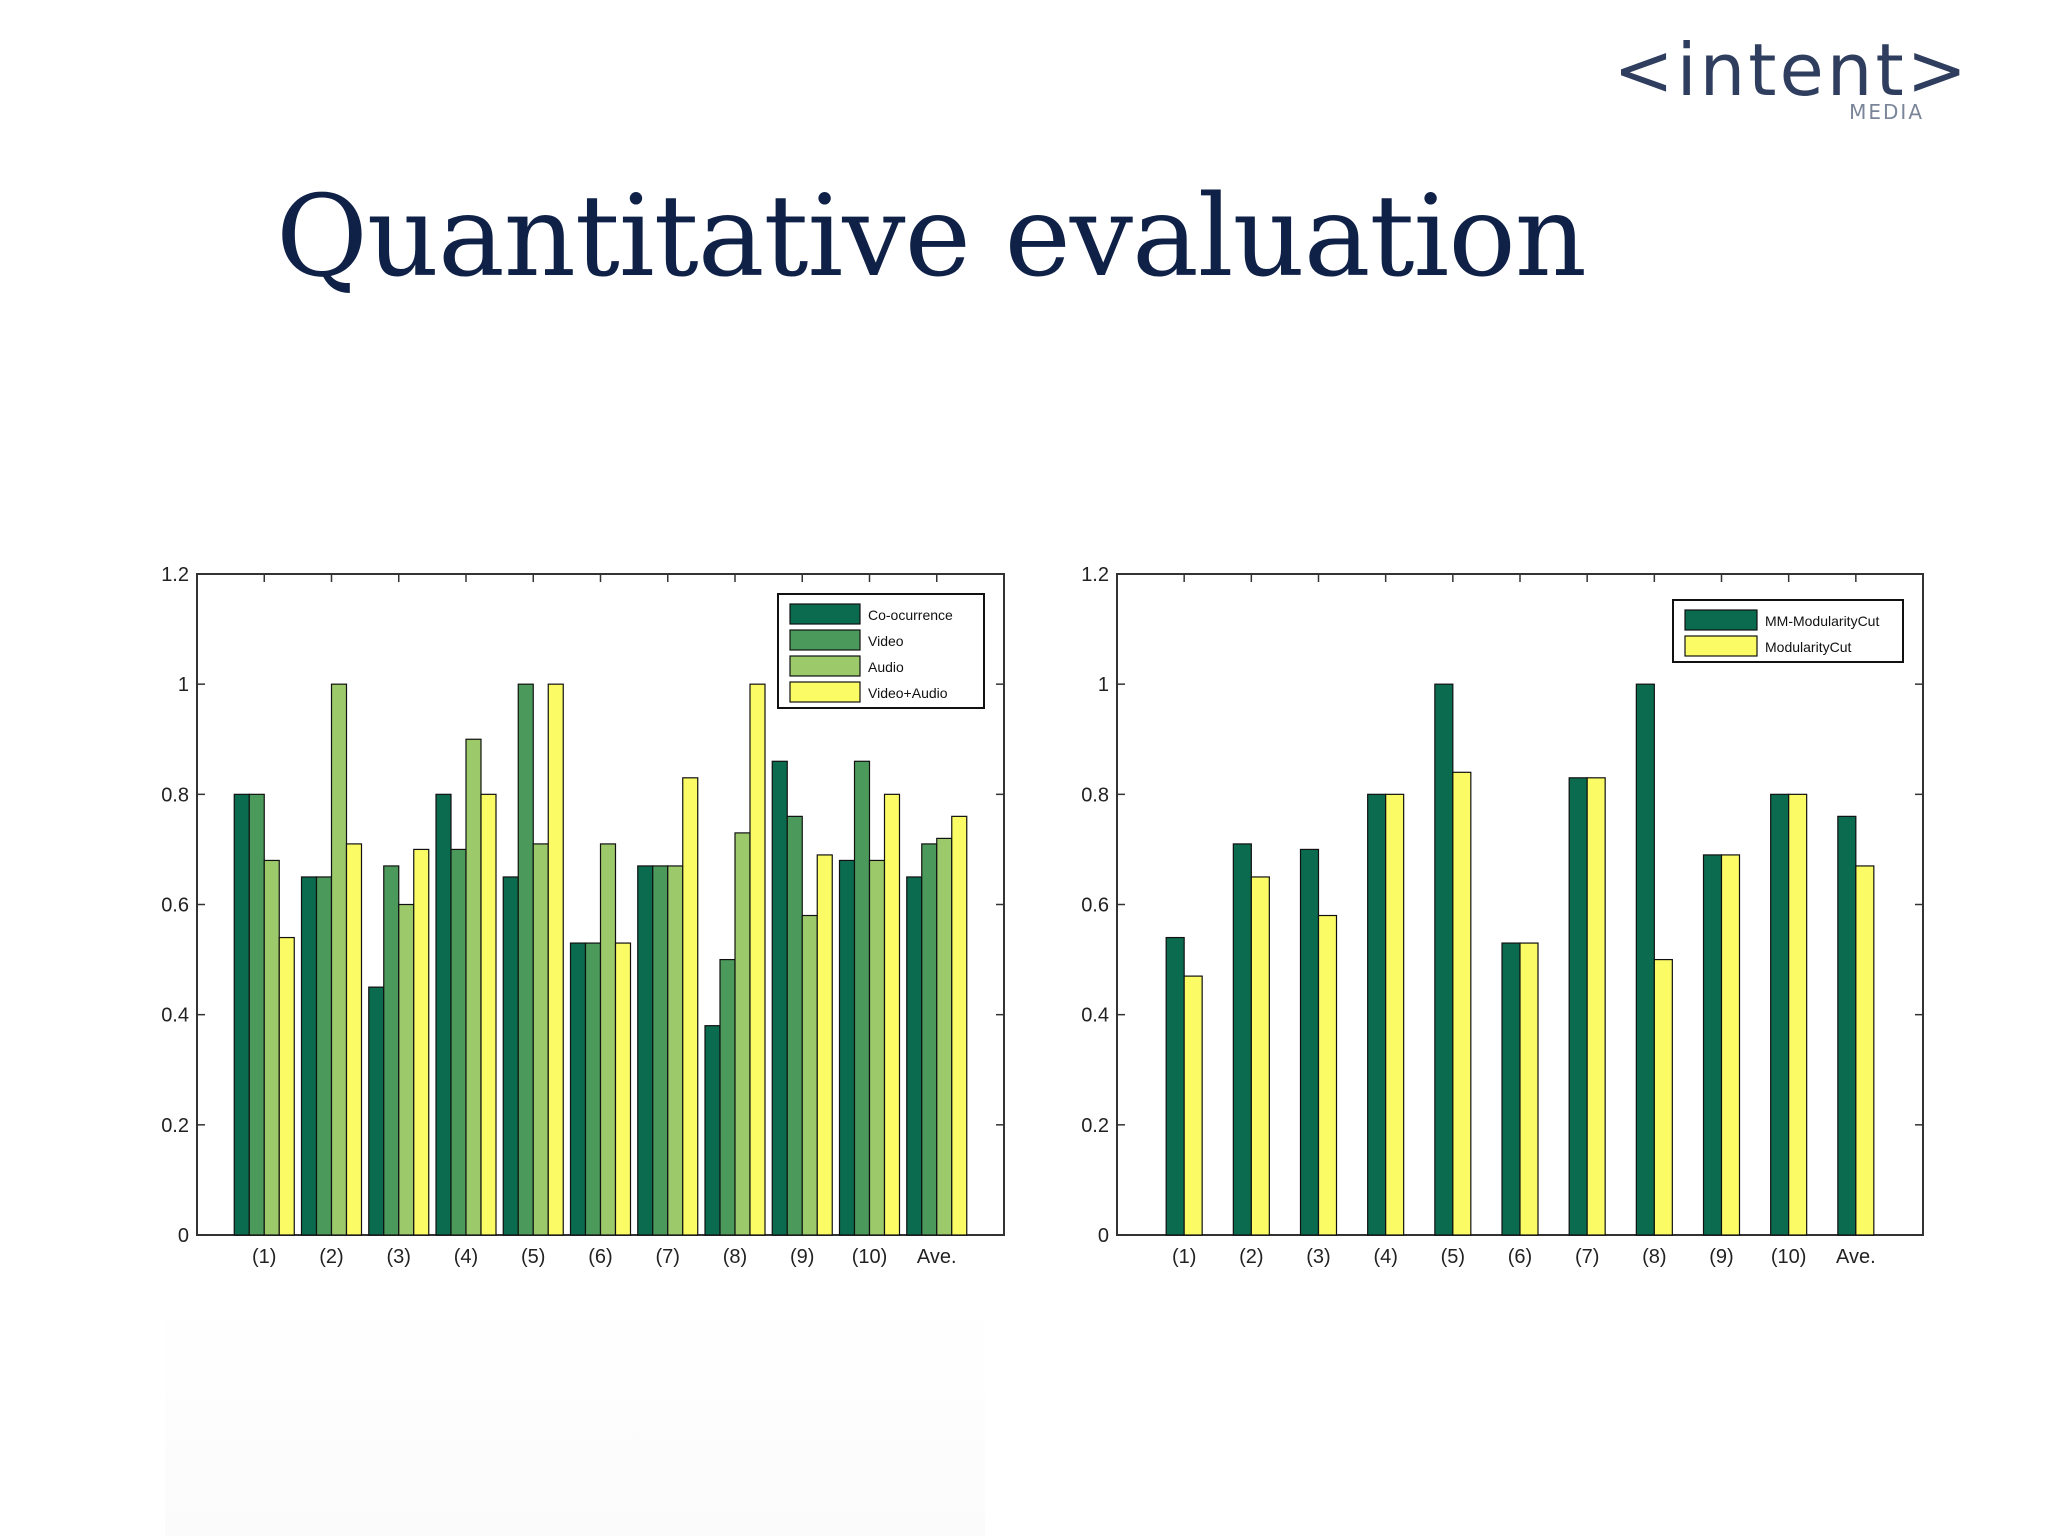 The height and width of the screenshot is (1536, 2048). Describe the element at coordinates (1791, 70) in the screenshot. I see `logo-wordmark: <intent>` at that location.